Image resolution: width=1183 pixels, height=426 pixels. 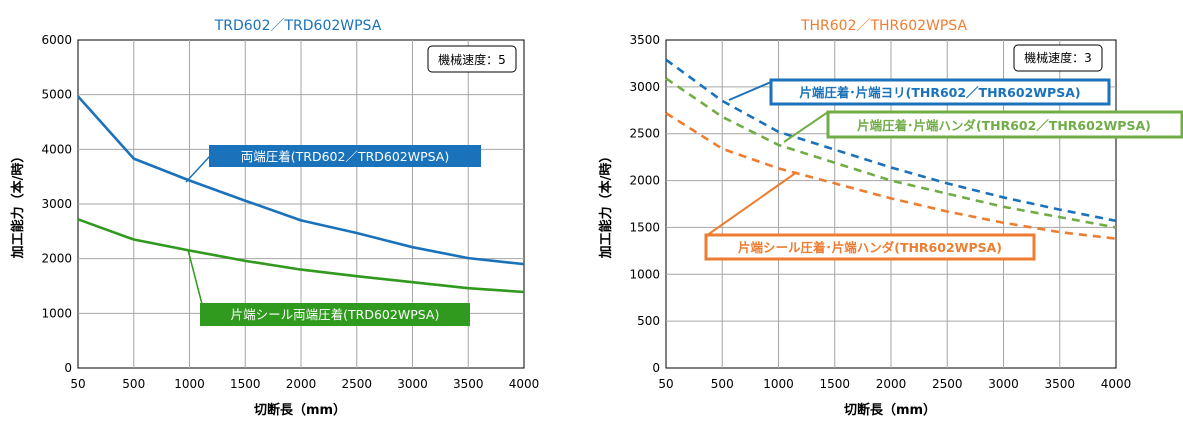 I want to click on y-tick-label: 2500, so click(x=644, y=134).